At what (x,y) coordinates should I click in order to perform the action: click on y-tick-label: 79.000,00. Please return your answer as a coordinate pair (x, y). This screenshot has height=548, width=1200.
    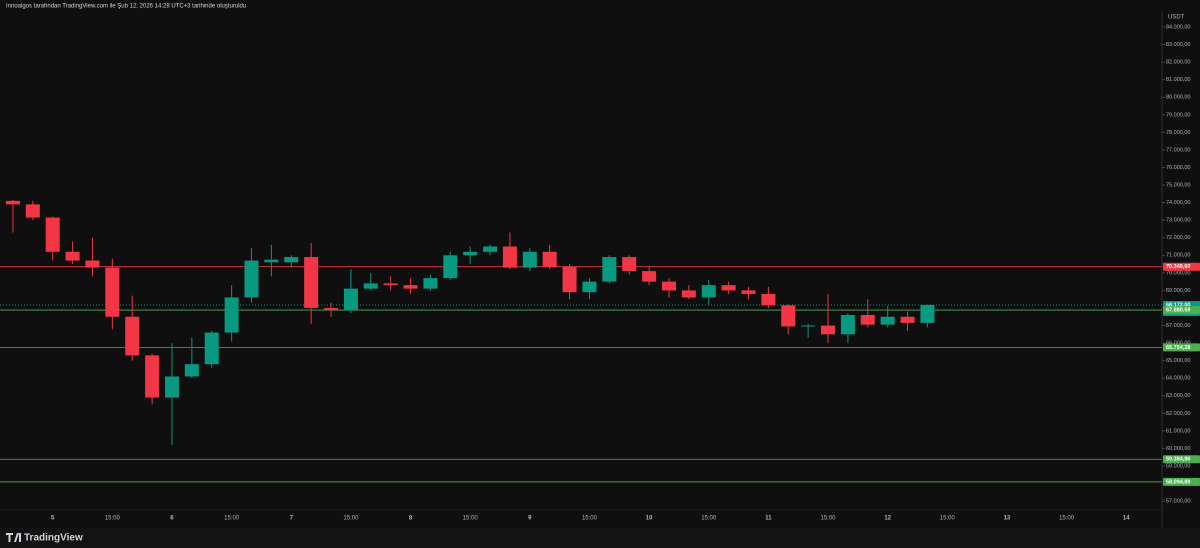
    Looking at the image, I should click on (1178, 115).